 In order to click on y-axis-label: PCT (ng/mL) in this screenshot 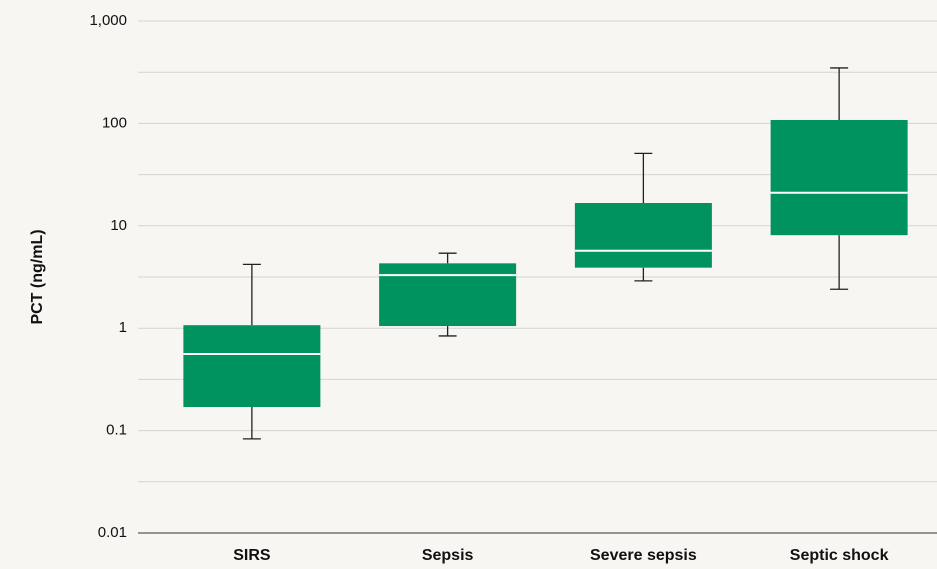, I will do `click(37, 276)`.